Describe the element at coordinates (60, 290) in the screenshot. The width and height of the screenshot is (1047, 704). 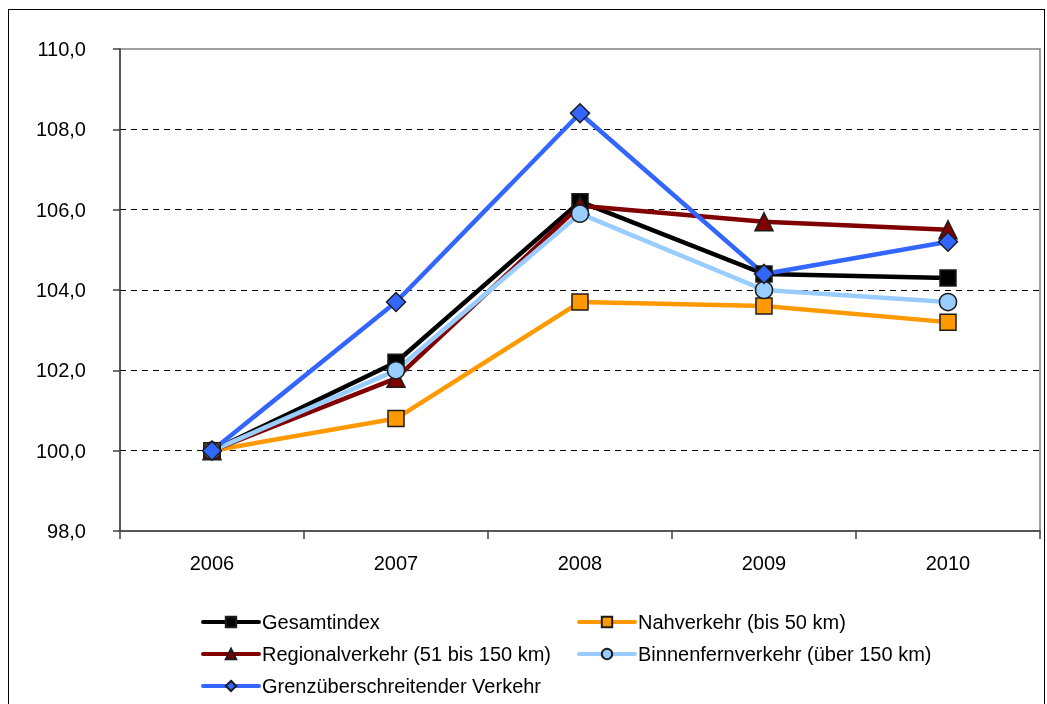
I see `y-tick-label: 104,0` at that location.